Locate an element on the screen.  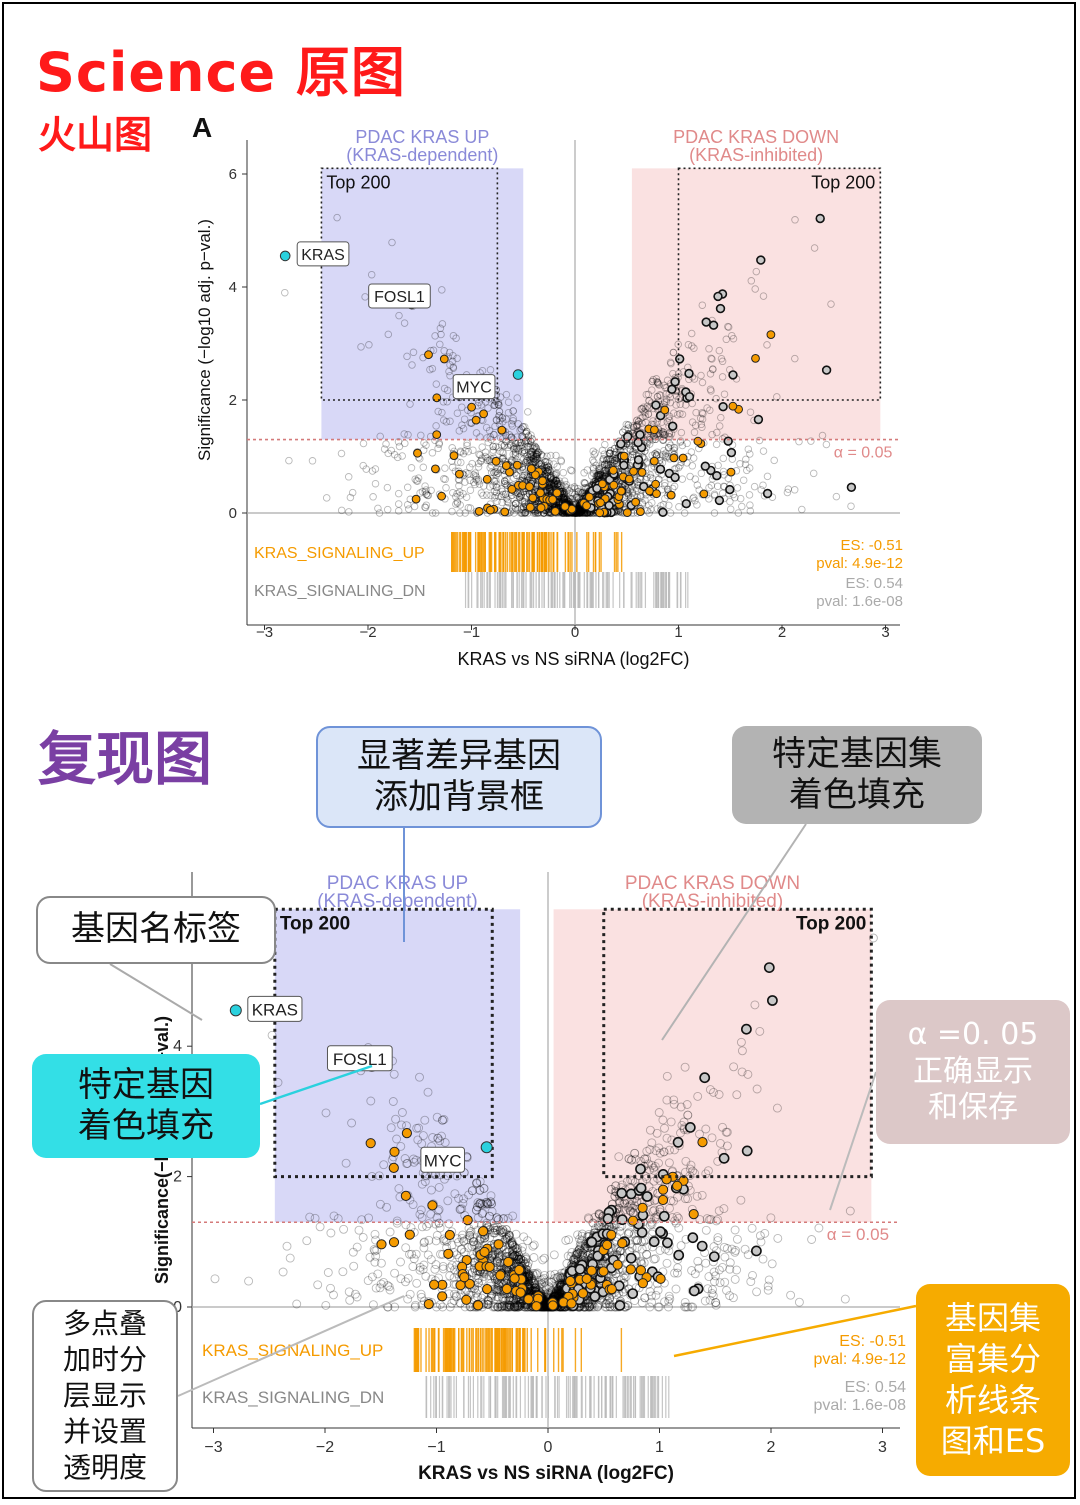
down-top200-label: Top 200 is located at coordinates (843, 182).